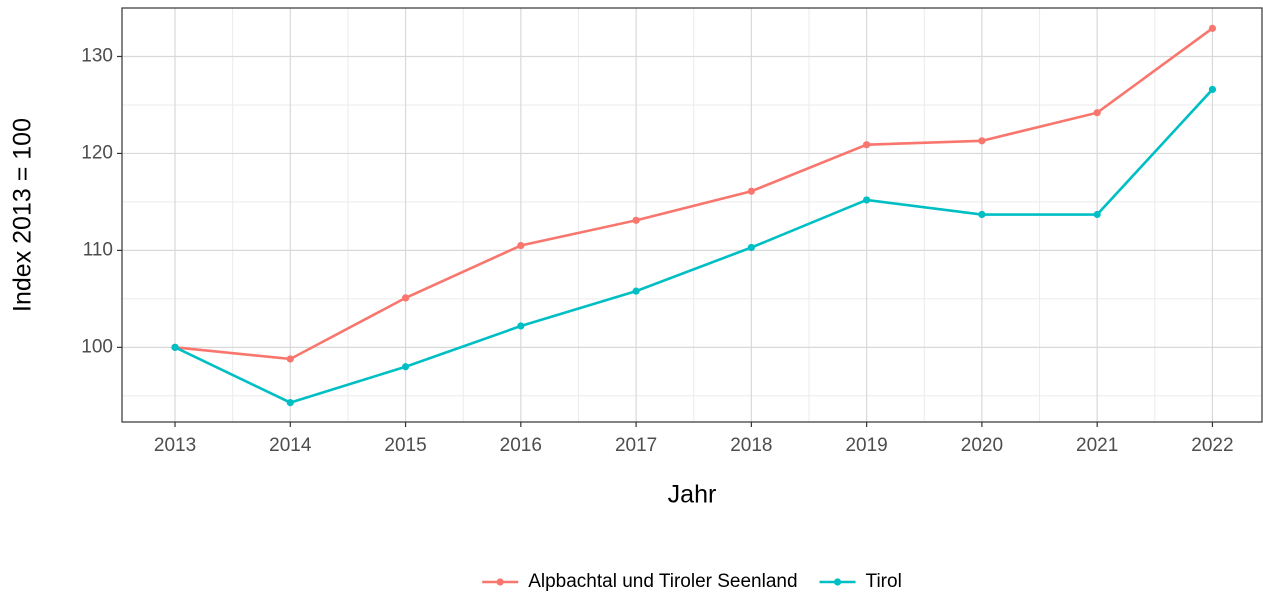  What do you see at coordinates (175, 445) in the screenshot?
I see `x-tick-label: 2013` at bounding box center [175, 445].